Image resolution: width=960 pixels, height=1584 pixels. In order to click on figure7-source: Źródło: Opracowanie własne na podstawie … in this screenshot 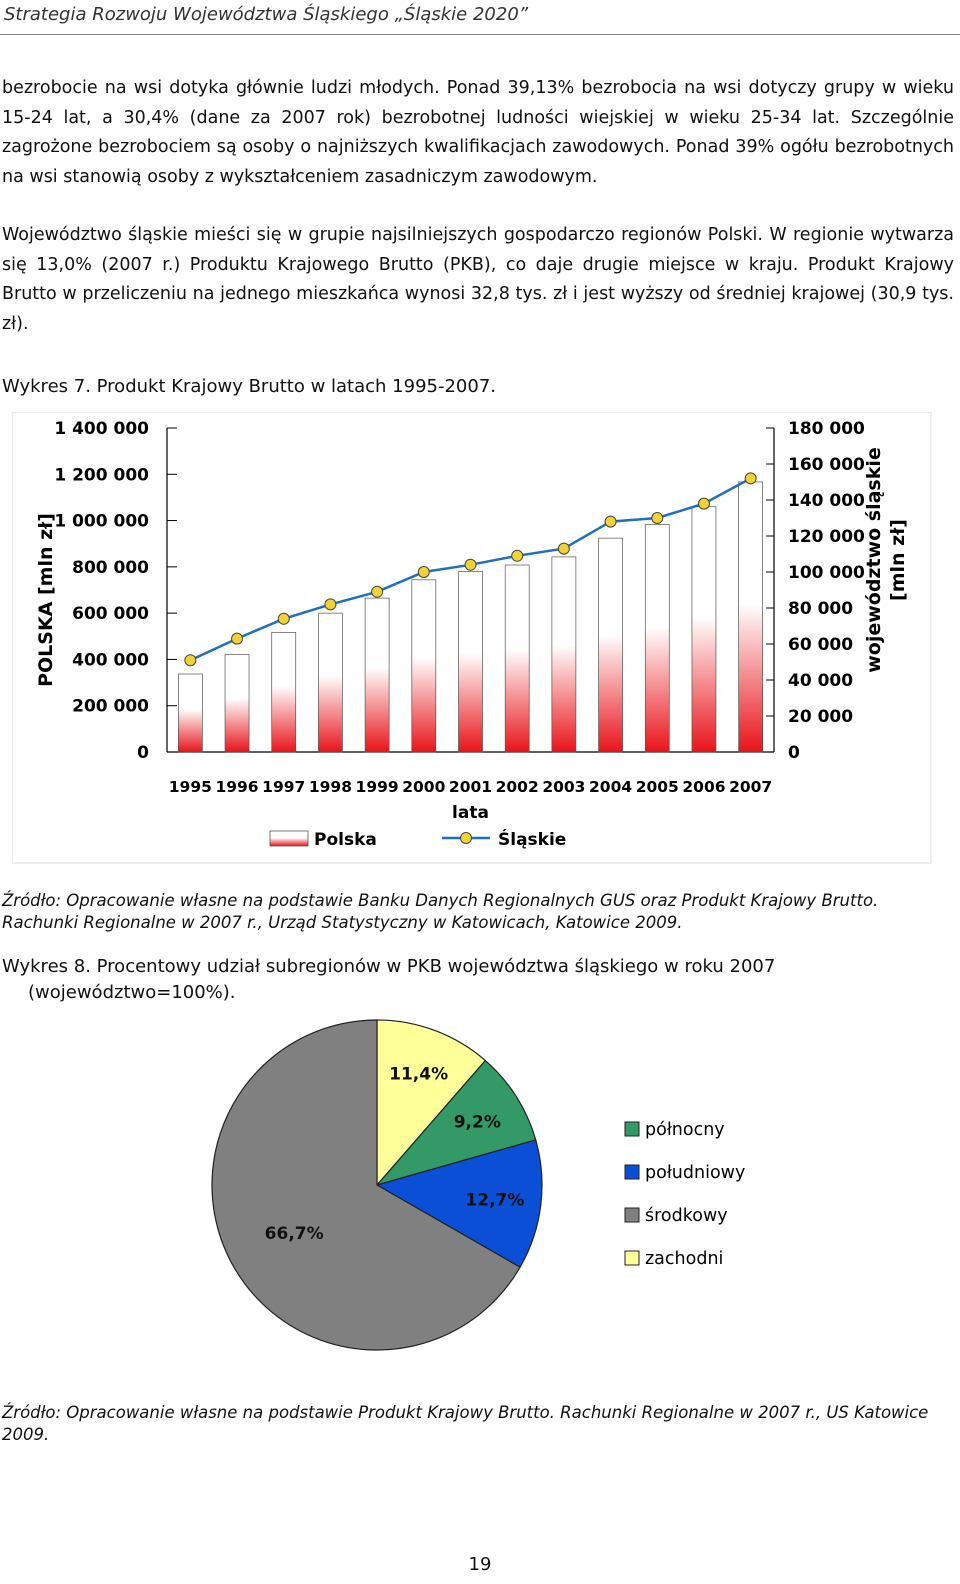, I will do `click(440, 911)`.